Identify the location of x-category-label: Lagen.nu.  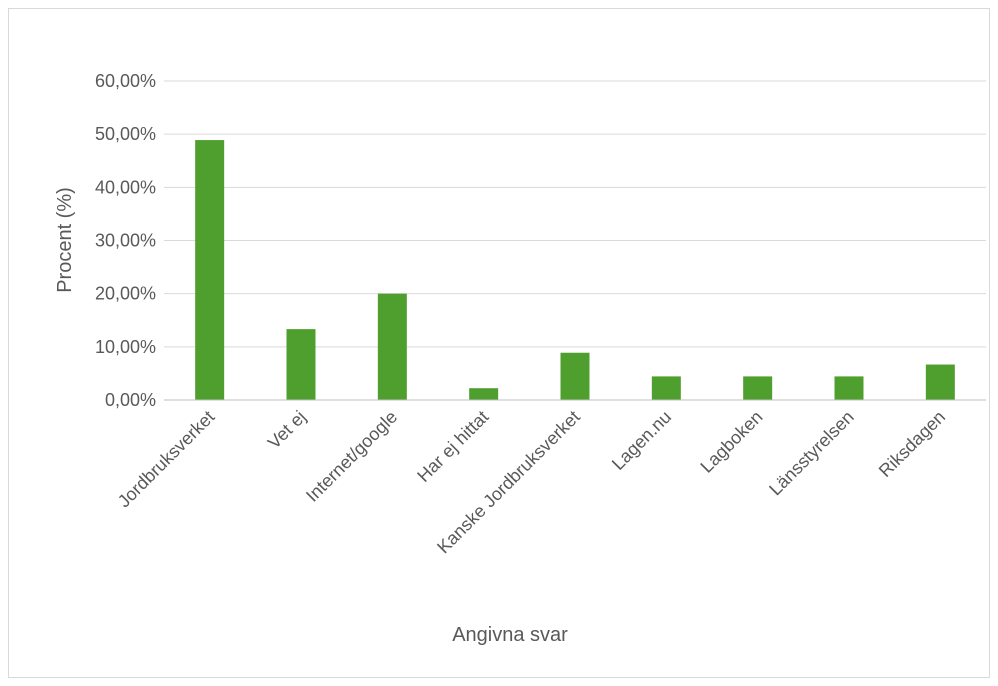
(641, 440).